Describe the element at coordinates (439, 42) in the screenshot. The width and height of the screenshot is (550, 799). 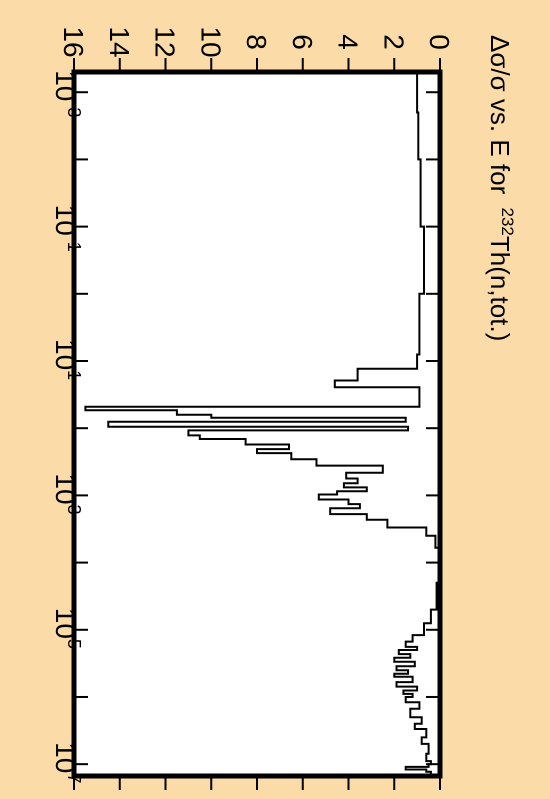
I see `value-tick-label: 0` at that location.